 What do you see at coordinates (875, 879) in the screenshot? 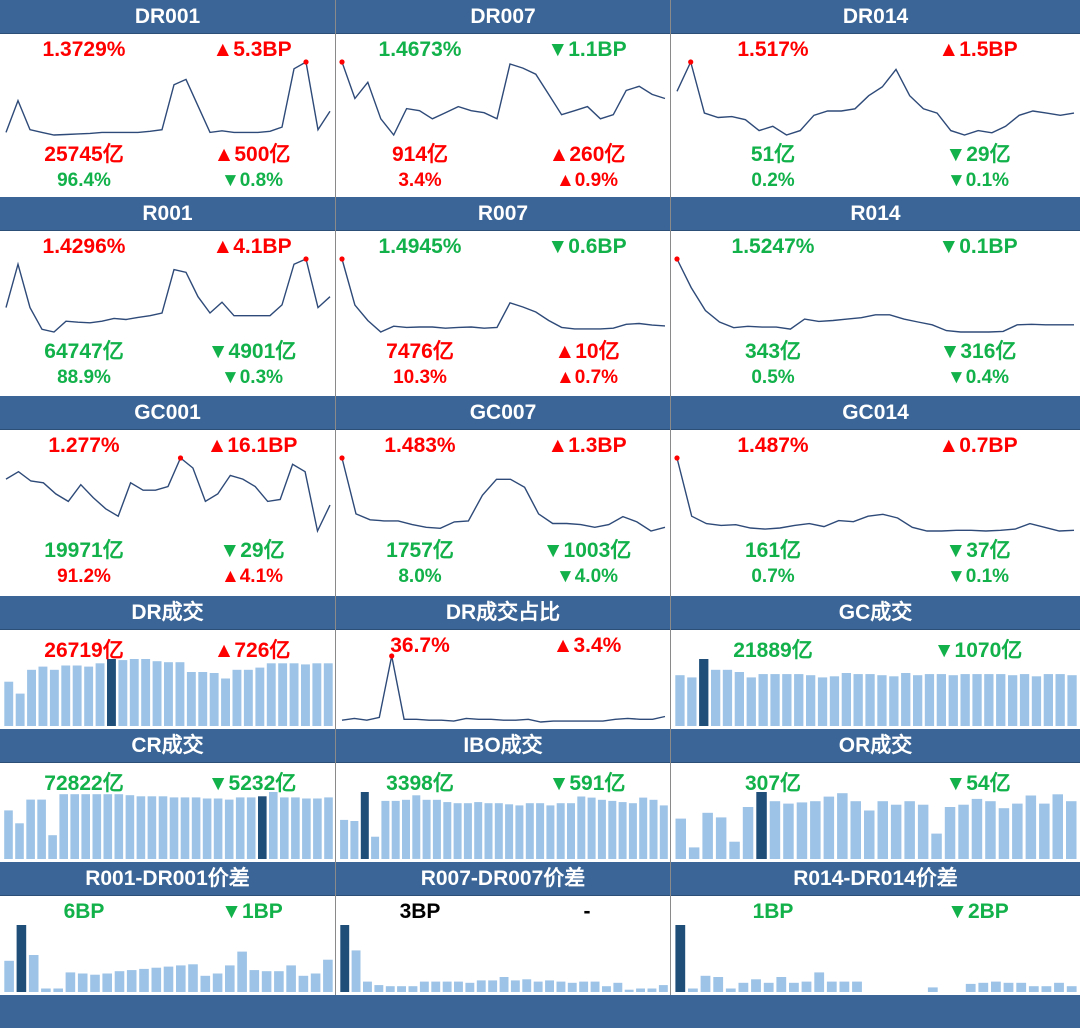
I see `panel-title: R014-DR014价差` at bounding box center [875, 879].